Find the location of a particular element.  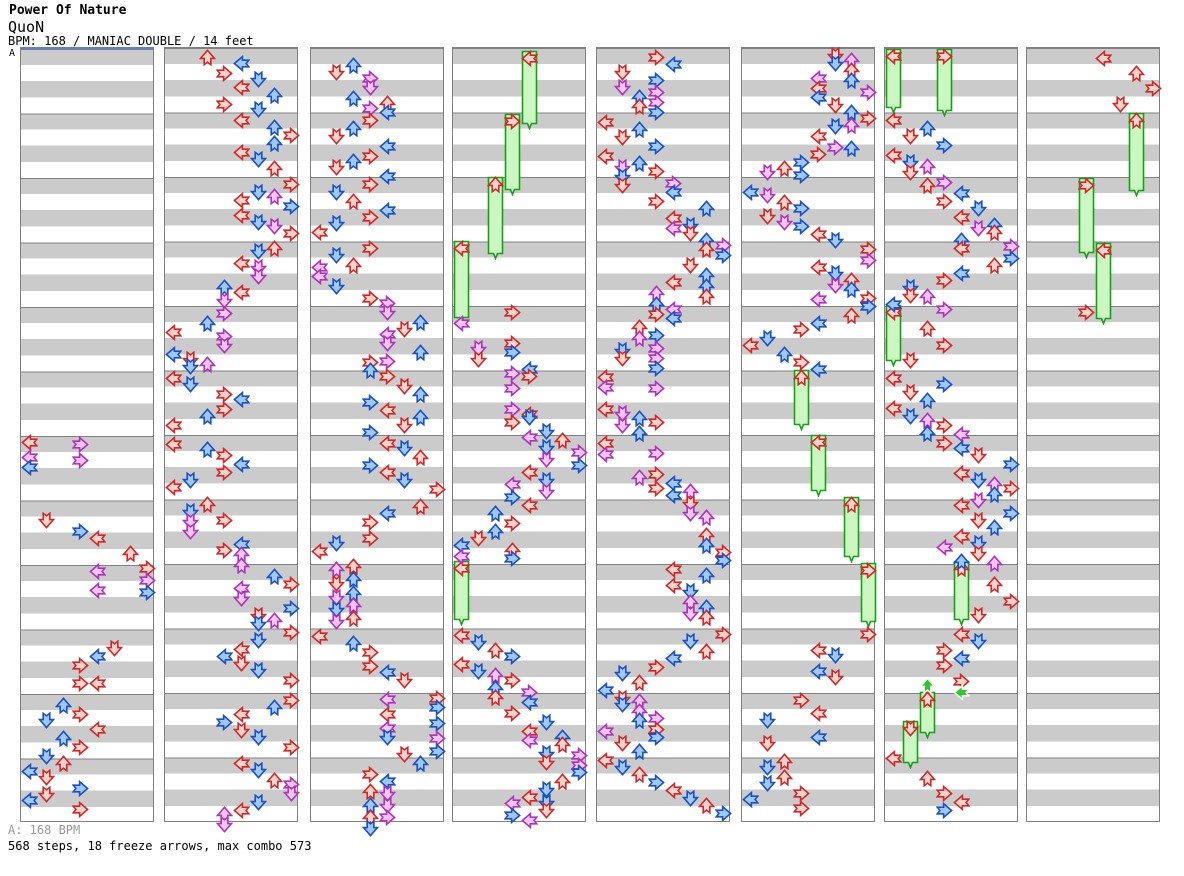

section-marker-label: A is located at coordinates (12, 53).